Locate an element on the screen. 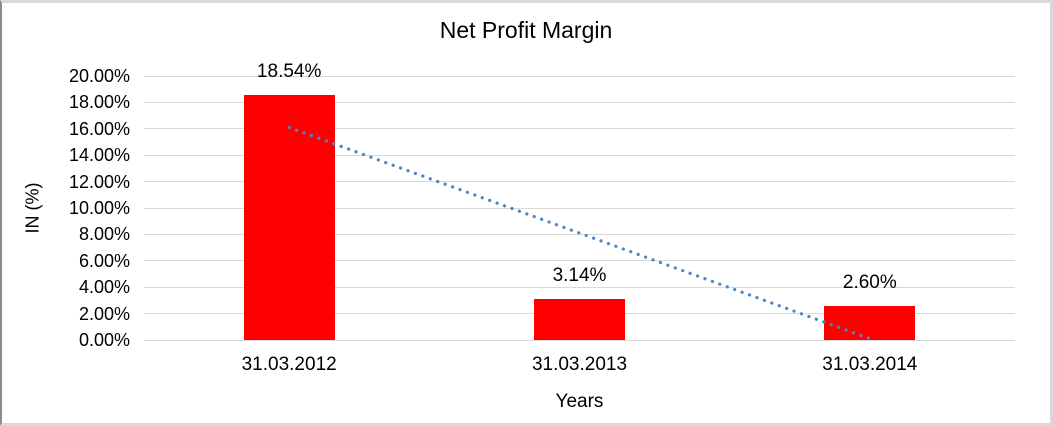  y-tick-label: 2.00% is located at coordinates (104, 313).